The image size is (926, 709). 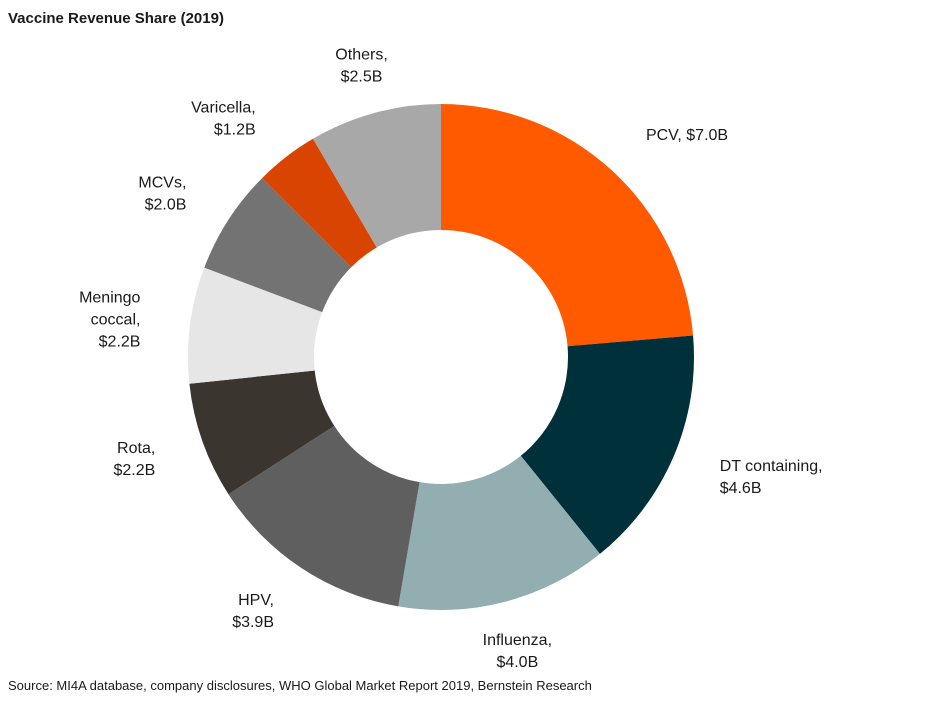 I want to click on slice-dt-containing, so click(x=607, y=444).